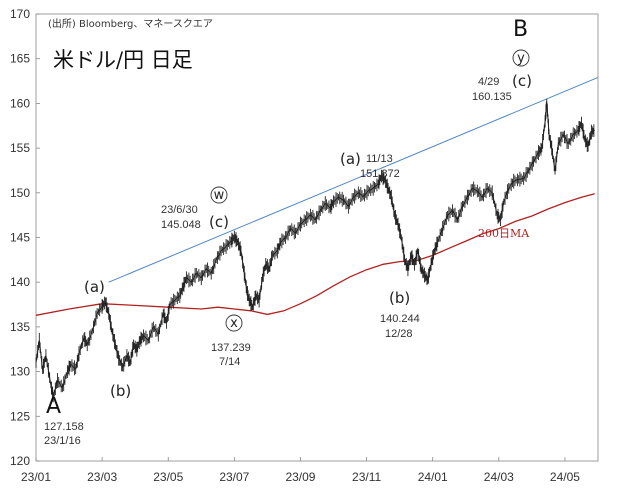  What do you see at coordinates (499, 477) in the screenshot?
I see `x-tick-label: 24/03` at bounding box center [499, 477].